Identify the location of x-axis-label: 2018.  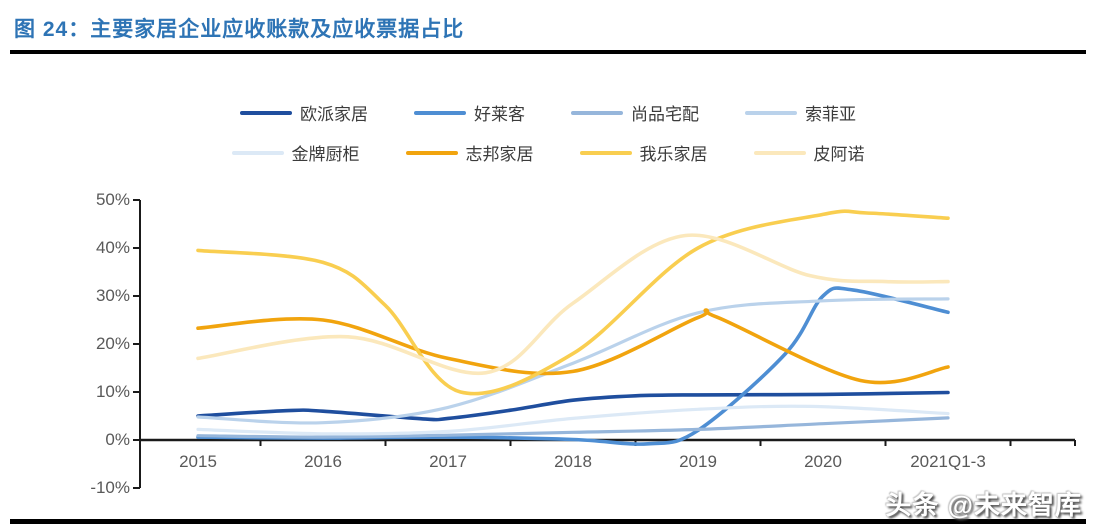
(573, 461).